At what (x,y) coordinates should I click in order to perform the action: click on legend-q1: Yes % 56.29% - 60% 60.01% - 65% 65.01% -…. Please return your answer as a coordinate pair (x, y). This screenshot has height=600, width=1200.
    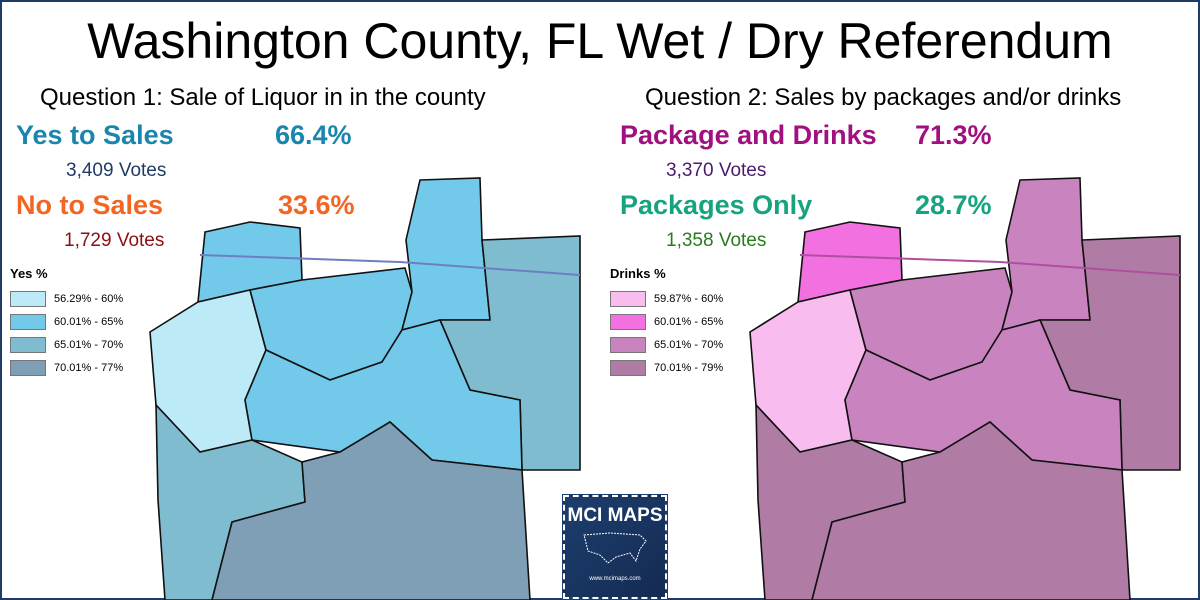
    Looking at the image, I should click on (66, 322).